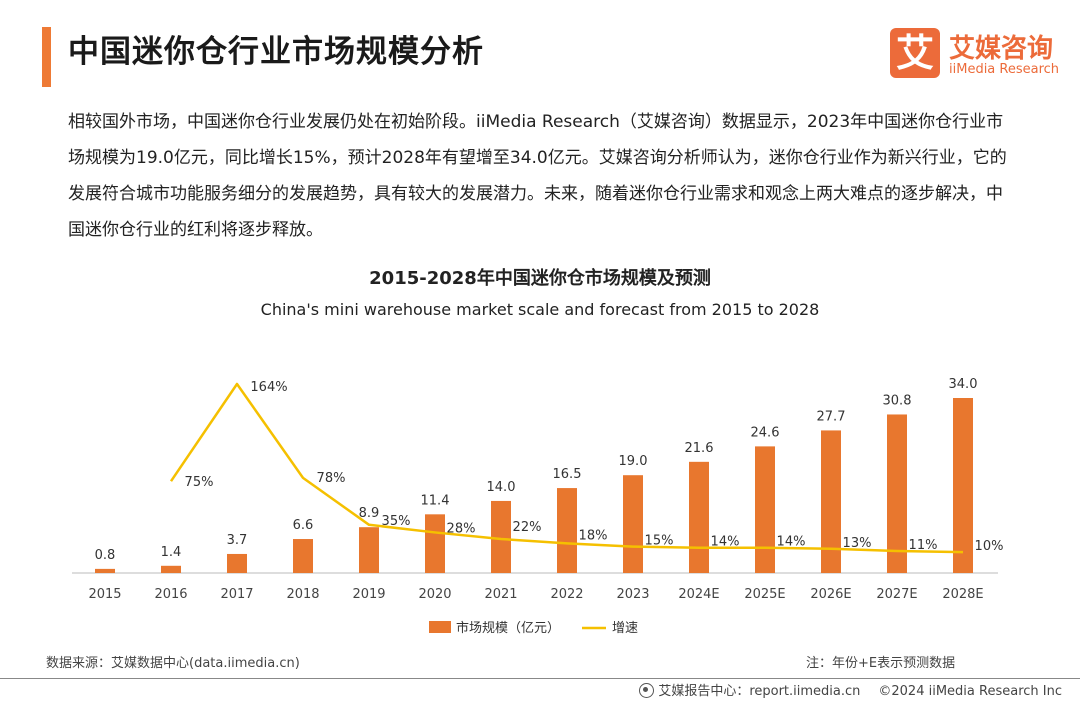  Describe the element at coordinates (567, 530) in the screenshot. I see `bar-2022` at that location.